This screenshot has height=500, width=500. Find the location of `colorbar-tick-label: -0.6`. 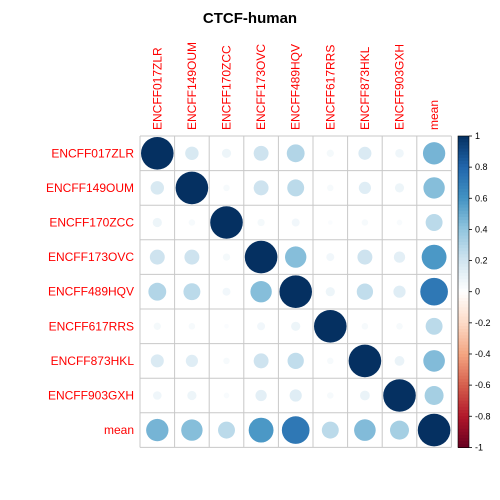

colorbar-tick-label: -0.6 is located at coordinates (483, 385).